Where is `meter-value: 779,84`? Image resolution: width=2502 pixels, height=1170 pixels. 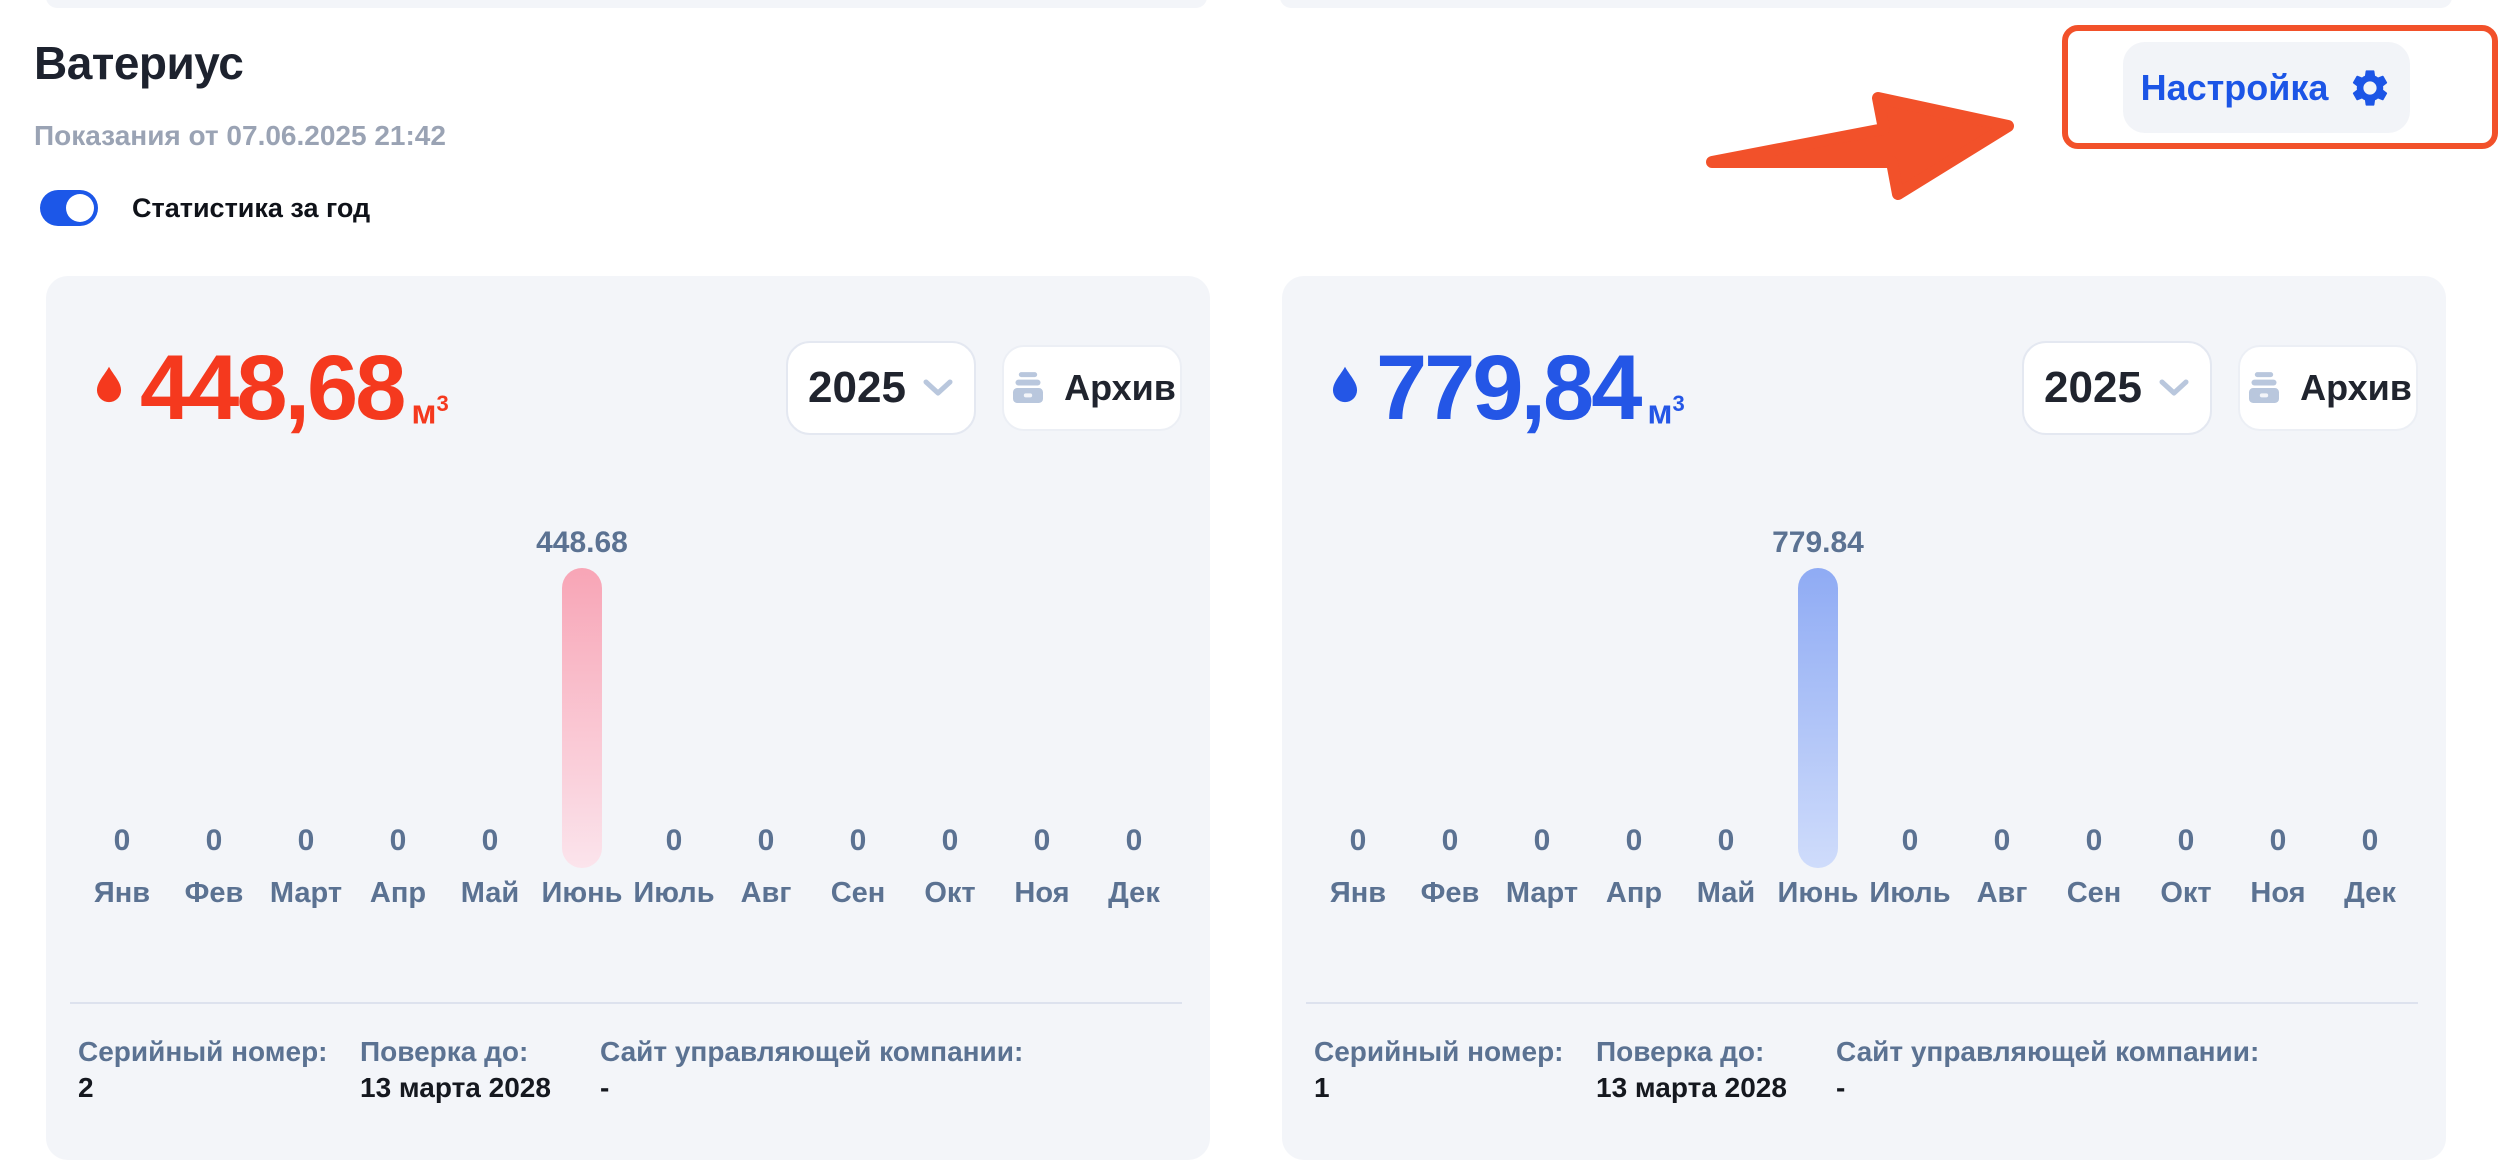
meter-value: 779,84 is located at coordinates (1509, 388).